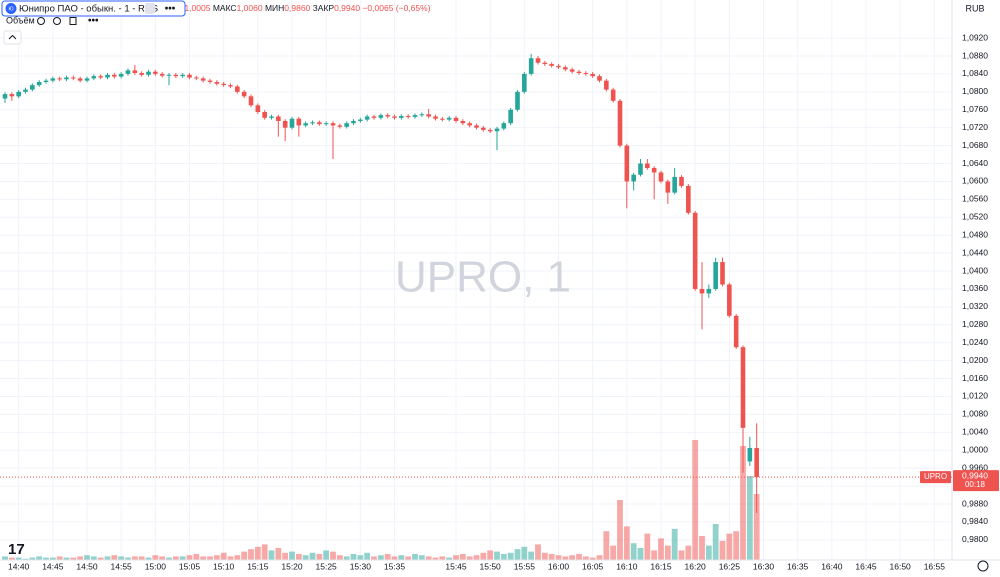 This screenshot has width=1000, height=577. What do you see at coordinates (975, 449) in the screenshot?
I see `y-tick-label: 1,0000` at bounding box center [975, 449].